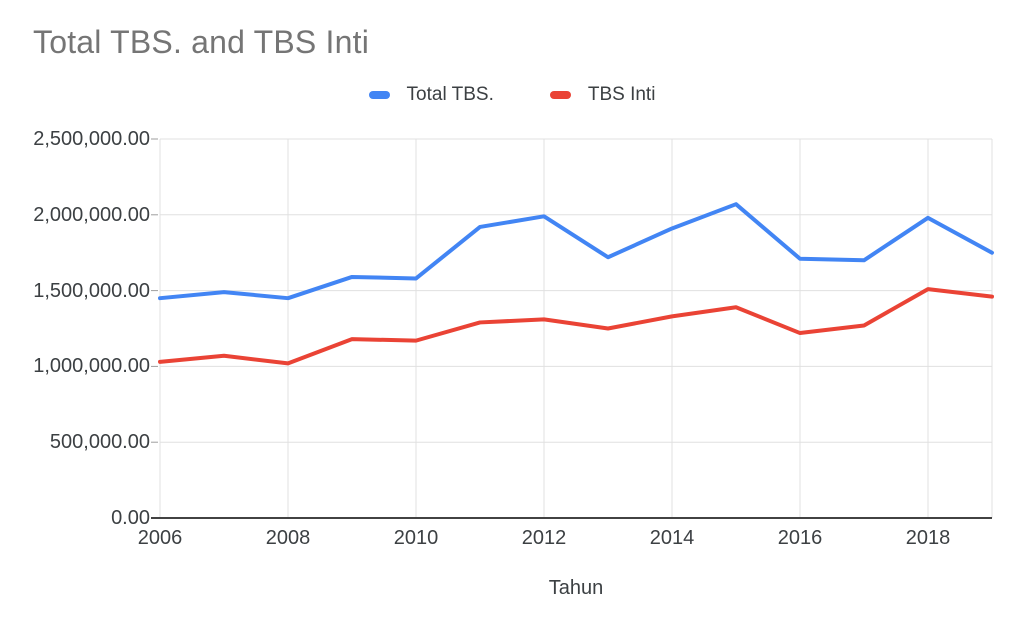 Image resolution: width=1024 pixels, height=633 pixels. I want to click on x-tick-label: 2008, so click(288, 538).